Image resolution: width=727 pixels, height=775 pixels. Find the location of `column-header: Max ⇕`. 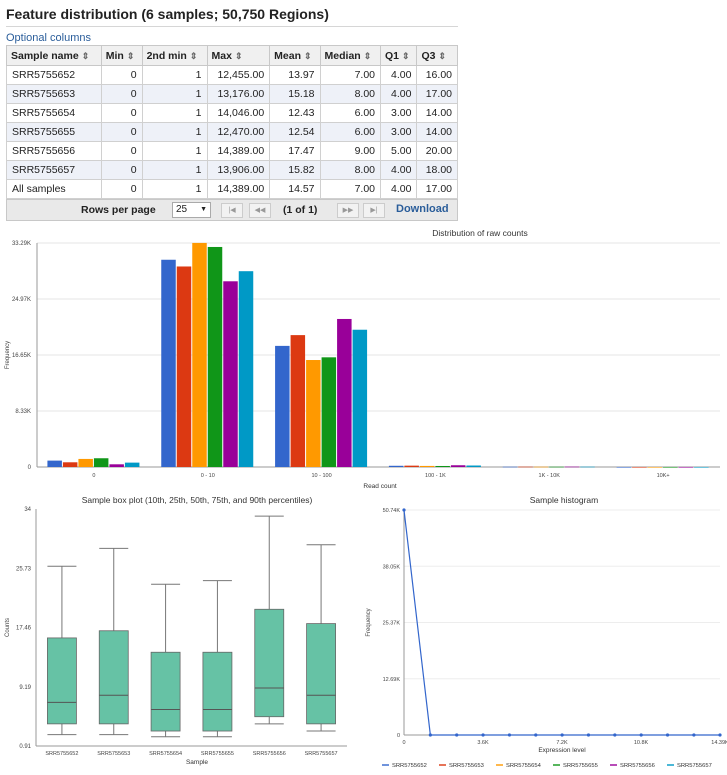

column-header: Max ⇕ is located at coordinates (238, 55).